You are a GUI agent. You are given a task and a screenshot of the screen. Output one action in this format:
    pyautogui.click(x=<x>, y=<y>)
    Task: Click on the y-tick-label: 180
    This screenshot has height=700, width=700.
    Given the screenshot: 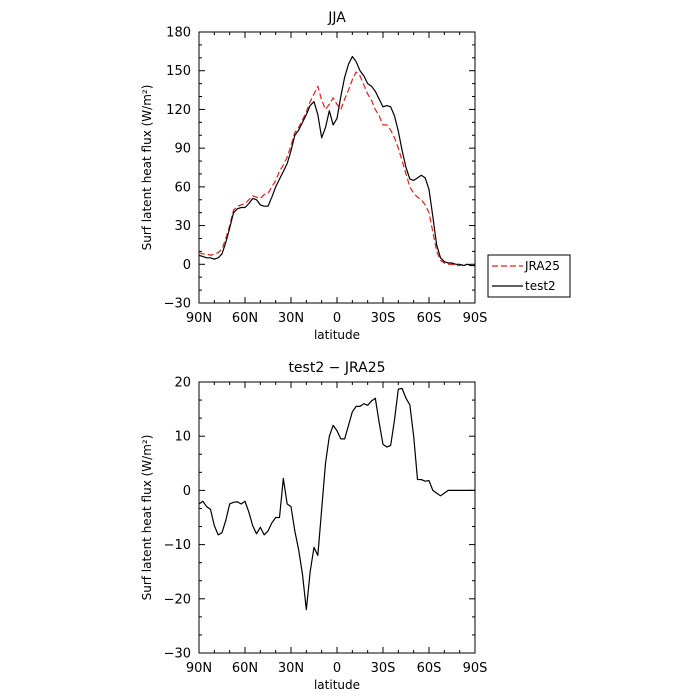 What is the action you would take?
    pyautogui.click(x=178, y=33)
    